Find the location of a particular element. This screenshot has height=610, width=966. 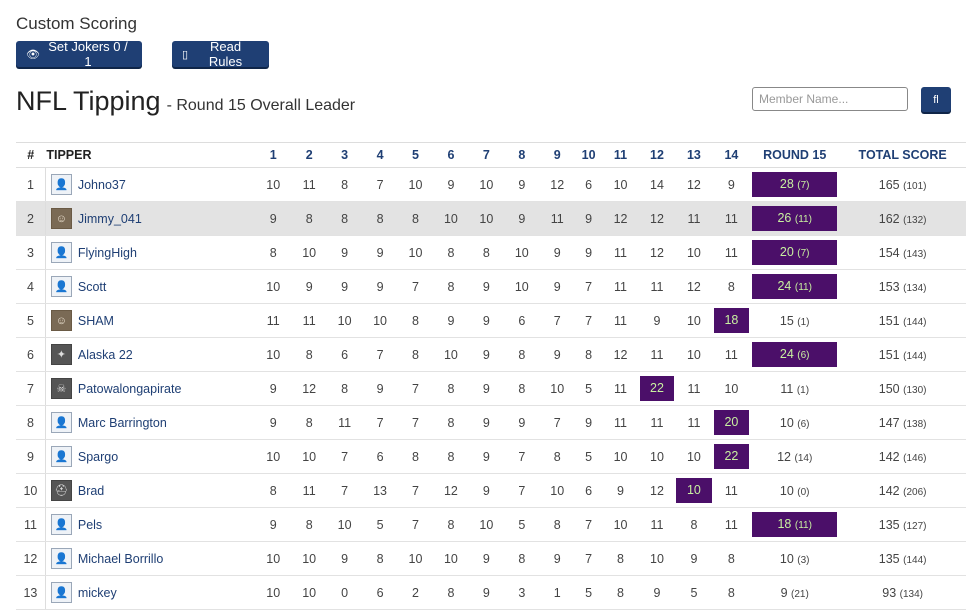

member-search-input is located at coordinates (830, 99).